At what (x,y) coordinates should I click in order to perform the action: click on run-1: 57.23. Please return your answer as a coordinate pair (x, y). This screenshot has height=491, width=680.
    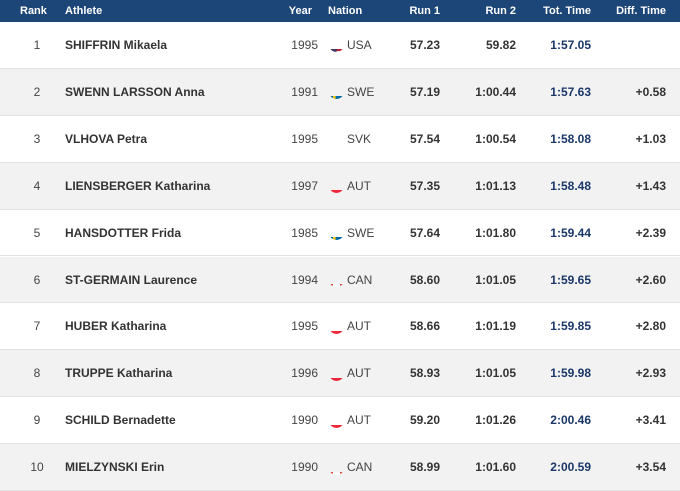
    Looking at the image, I should click on (424, 45).